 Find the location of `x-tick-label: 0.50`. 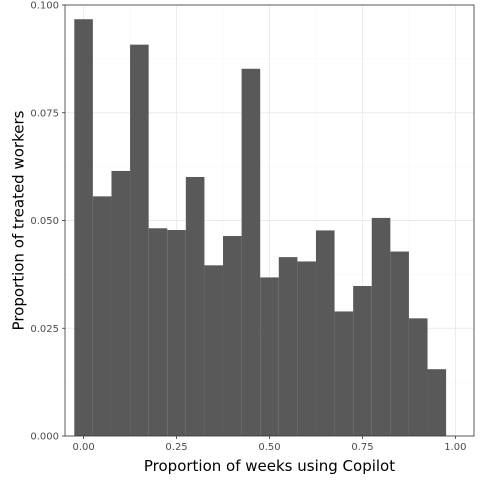

x-tick-label: 0.50 is located at coordinates (269, 447).